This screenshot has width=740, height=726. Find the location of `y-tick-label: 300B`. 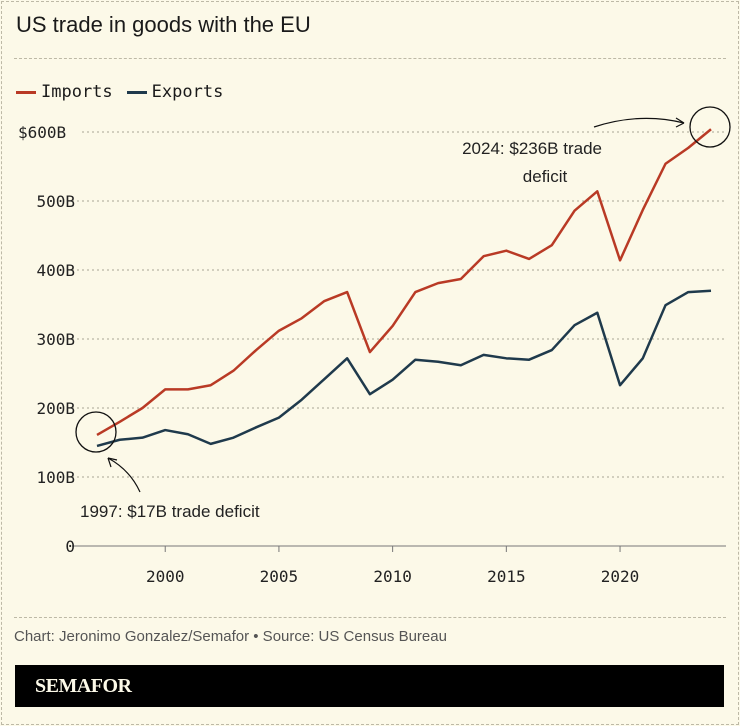

y-tick-label: 300B is located at coordinates (55, 339).